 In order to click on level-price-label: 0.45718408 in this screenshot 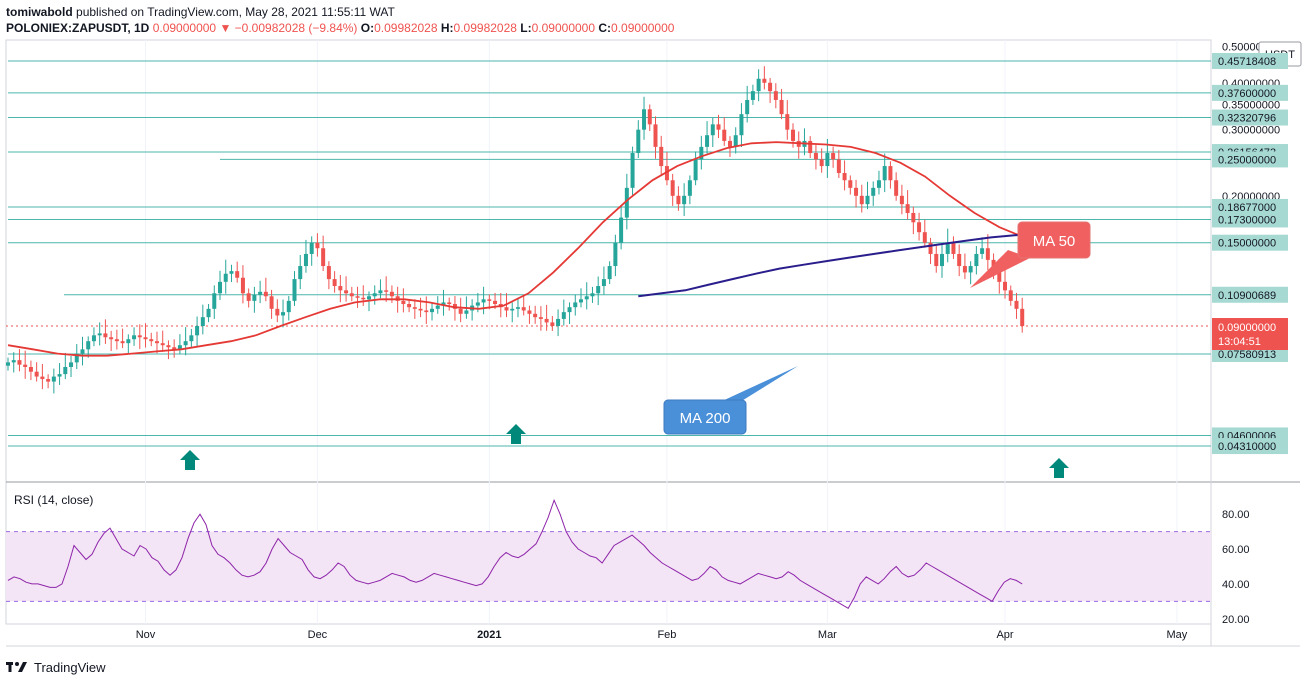, I will do `click(1247, 62)`.